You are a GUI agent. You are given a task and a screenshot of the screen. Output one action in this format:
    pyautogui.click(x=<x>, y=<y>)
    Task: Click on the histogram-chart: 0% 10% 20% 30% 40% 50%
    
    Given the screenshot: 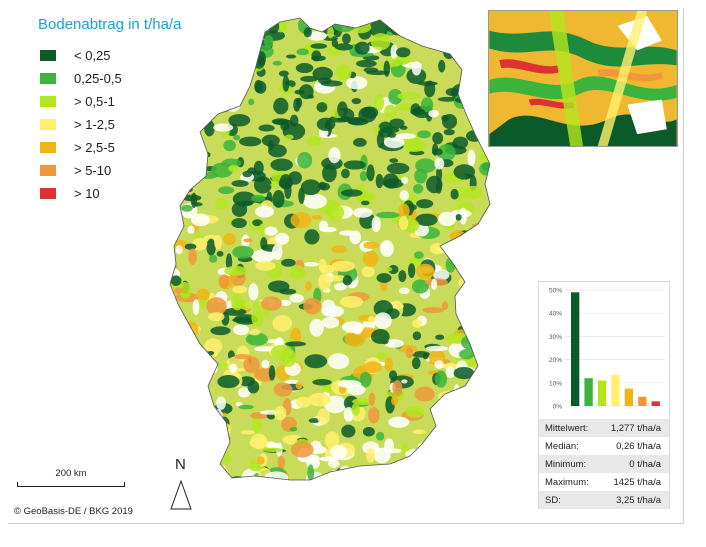 What is the action you would take?
    pyautogui.click(x=607, y=349)
    